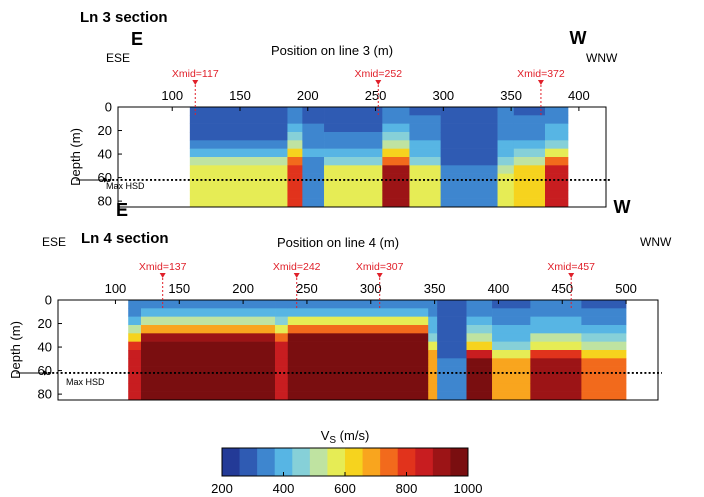  What do you see at coordinates (571, 267) in the screenshot?
I see `xmid-label: Xmid=457` at bounding box center [571, 267].